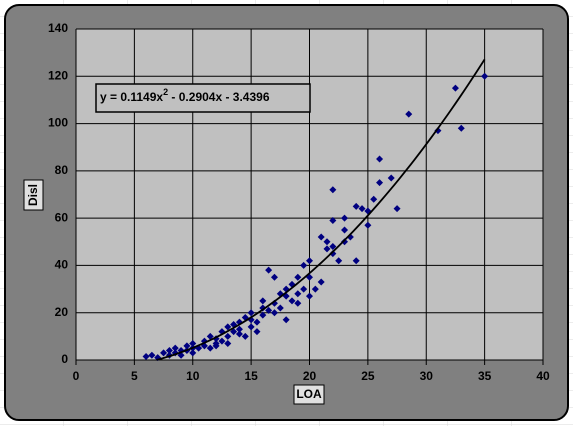 The width and height of the screenshot is (573, 426). Describe the element at coordinates (62, 312) in the screenshot. I see `y-tick-label: 20` at that location.